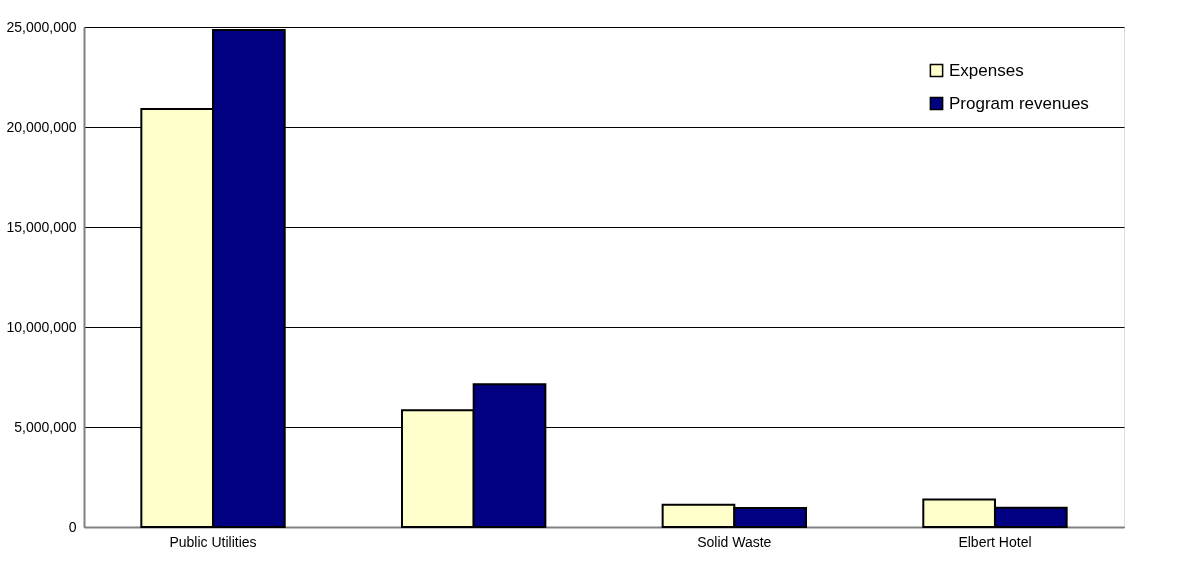 This screenshot has width=1189, height=562. What do you see at coordinates (72, 526) in the screenshot?
I see `y-tick-label: 0` at bounding box center [72, 526].